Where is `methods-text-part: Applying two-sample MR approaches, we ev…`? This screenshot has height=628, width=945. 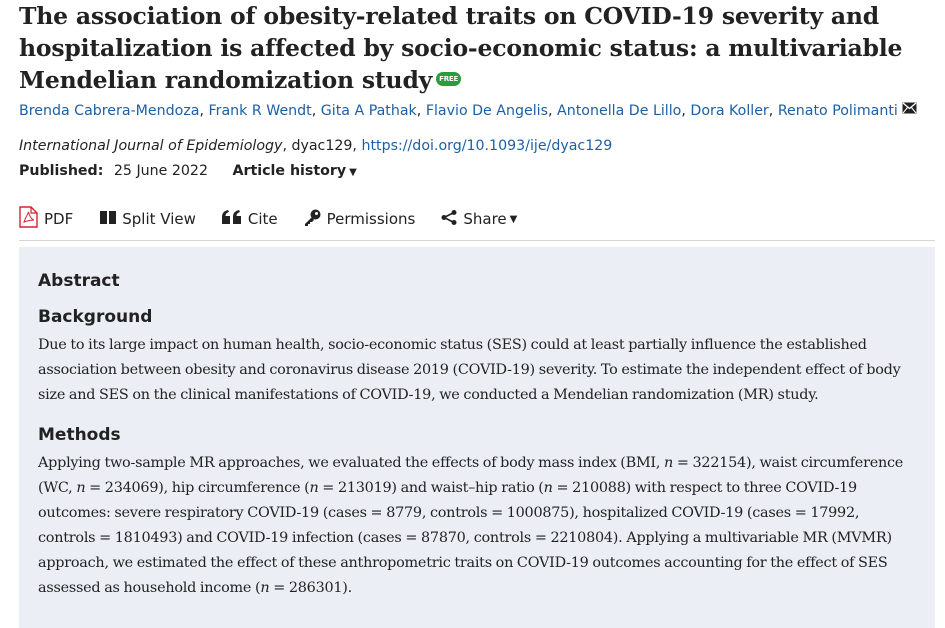 methods-text-part: Applying two-sample MR approaches, we ev… is located at coordinates (351, 463).